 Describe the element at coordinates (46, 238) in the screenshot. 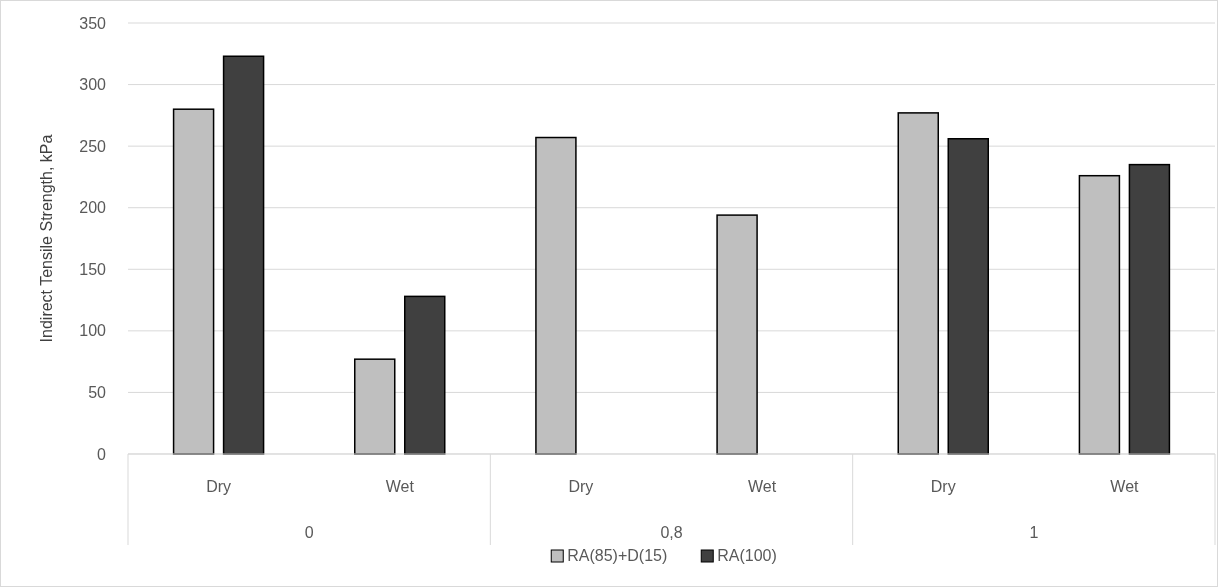

I see `y-axis-title: Indirect Tensile Strength, kPa` at that location.